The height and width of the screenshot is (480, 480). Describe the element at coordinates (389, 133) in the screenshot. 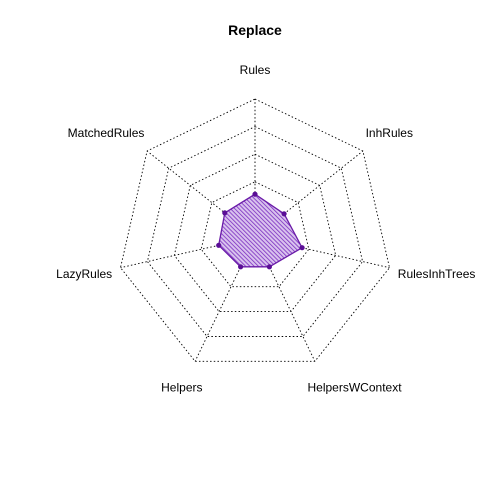

I see `axis-label-2: InhRules` at that location.